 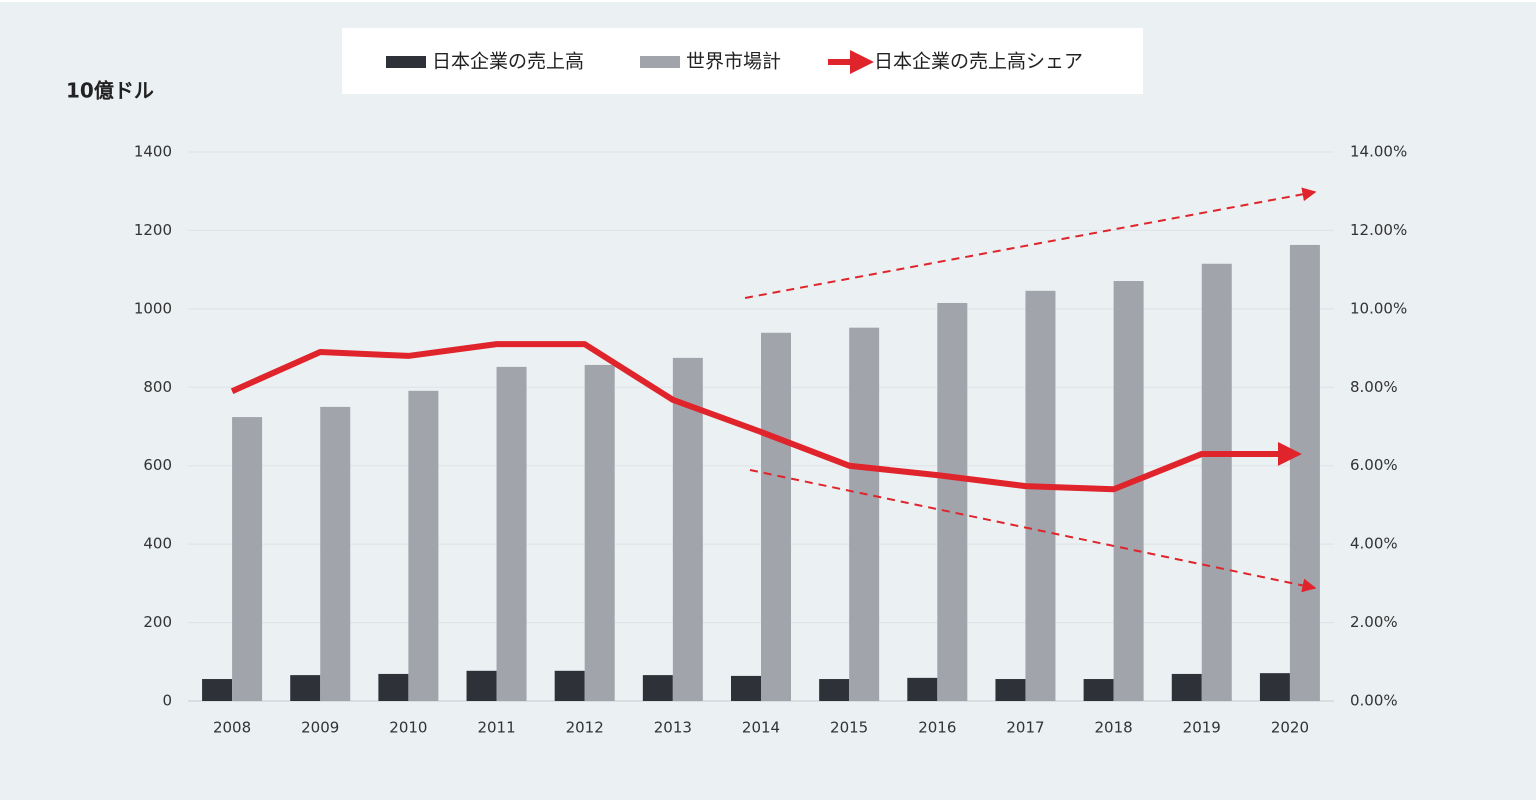 What do you see at coordinates (157, 622) in the screenshot?
I see `y-tick-label: 200` at bounding box center [157, 622].